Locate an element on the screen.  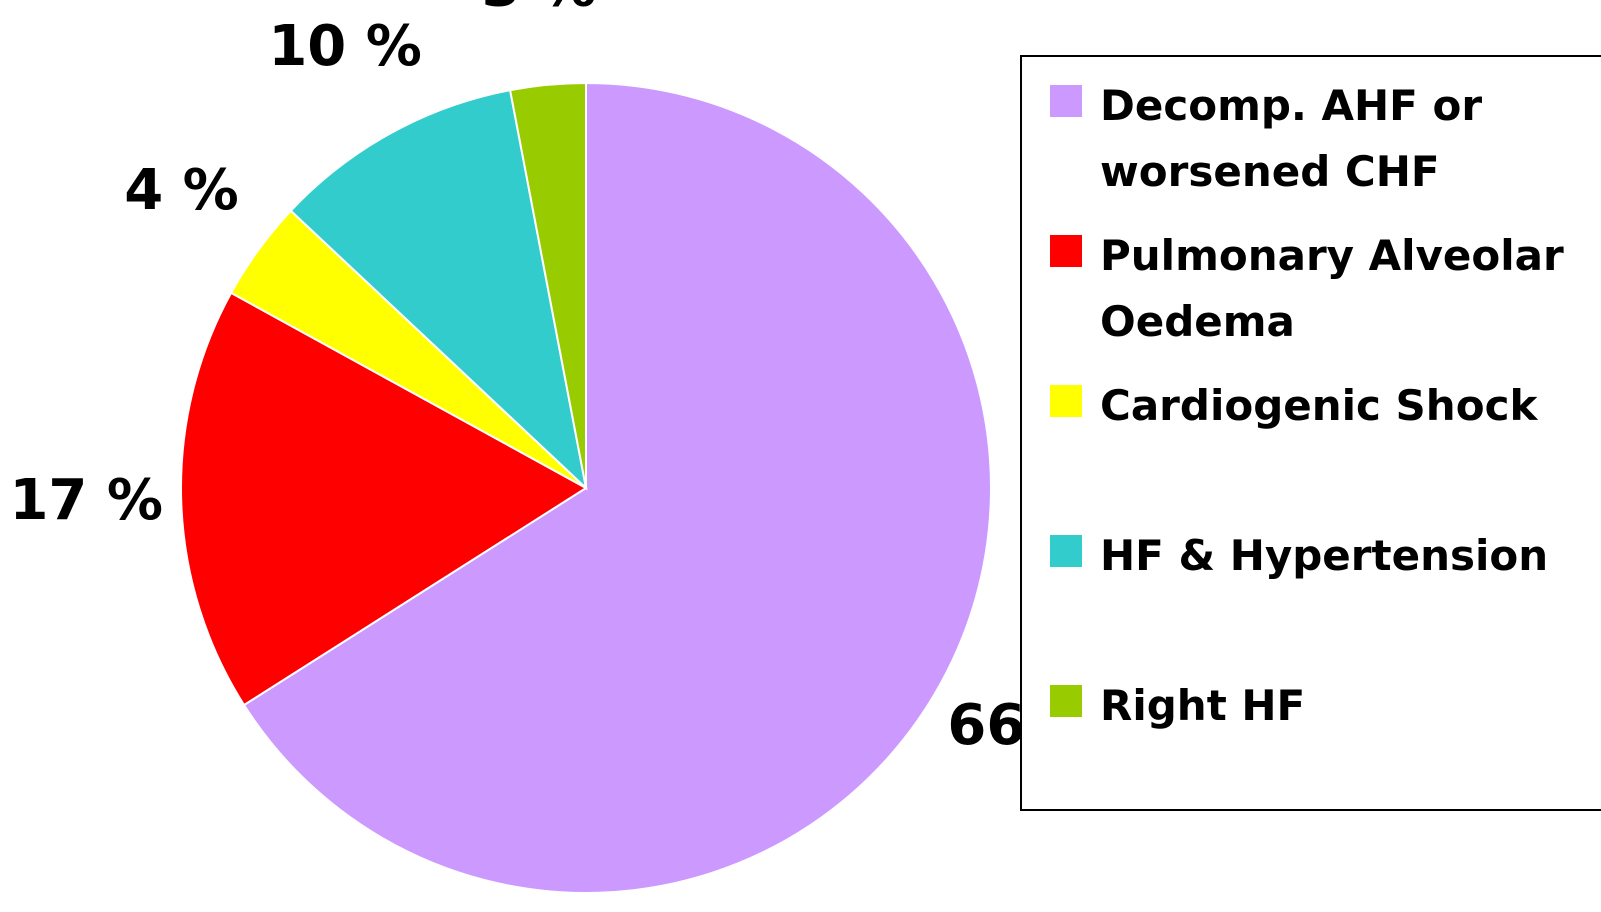
data-label: 3 % is located at coordinates (539, 9).